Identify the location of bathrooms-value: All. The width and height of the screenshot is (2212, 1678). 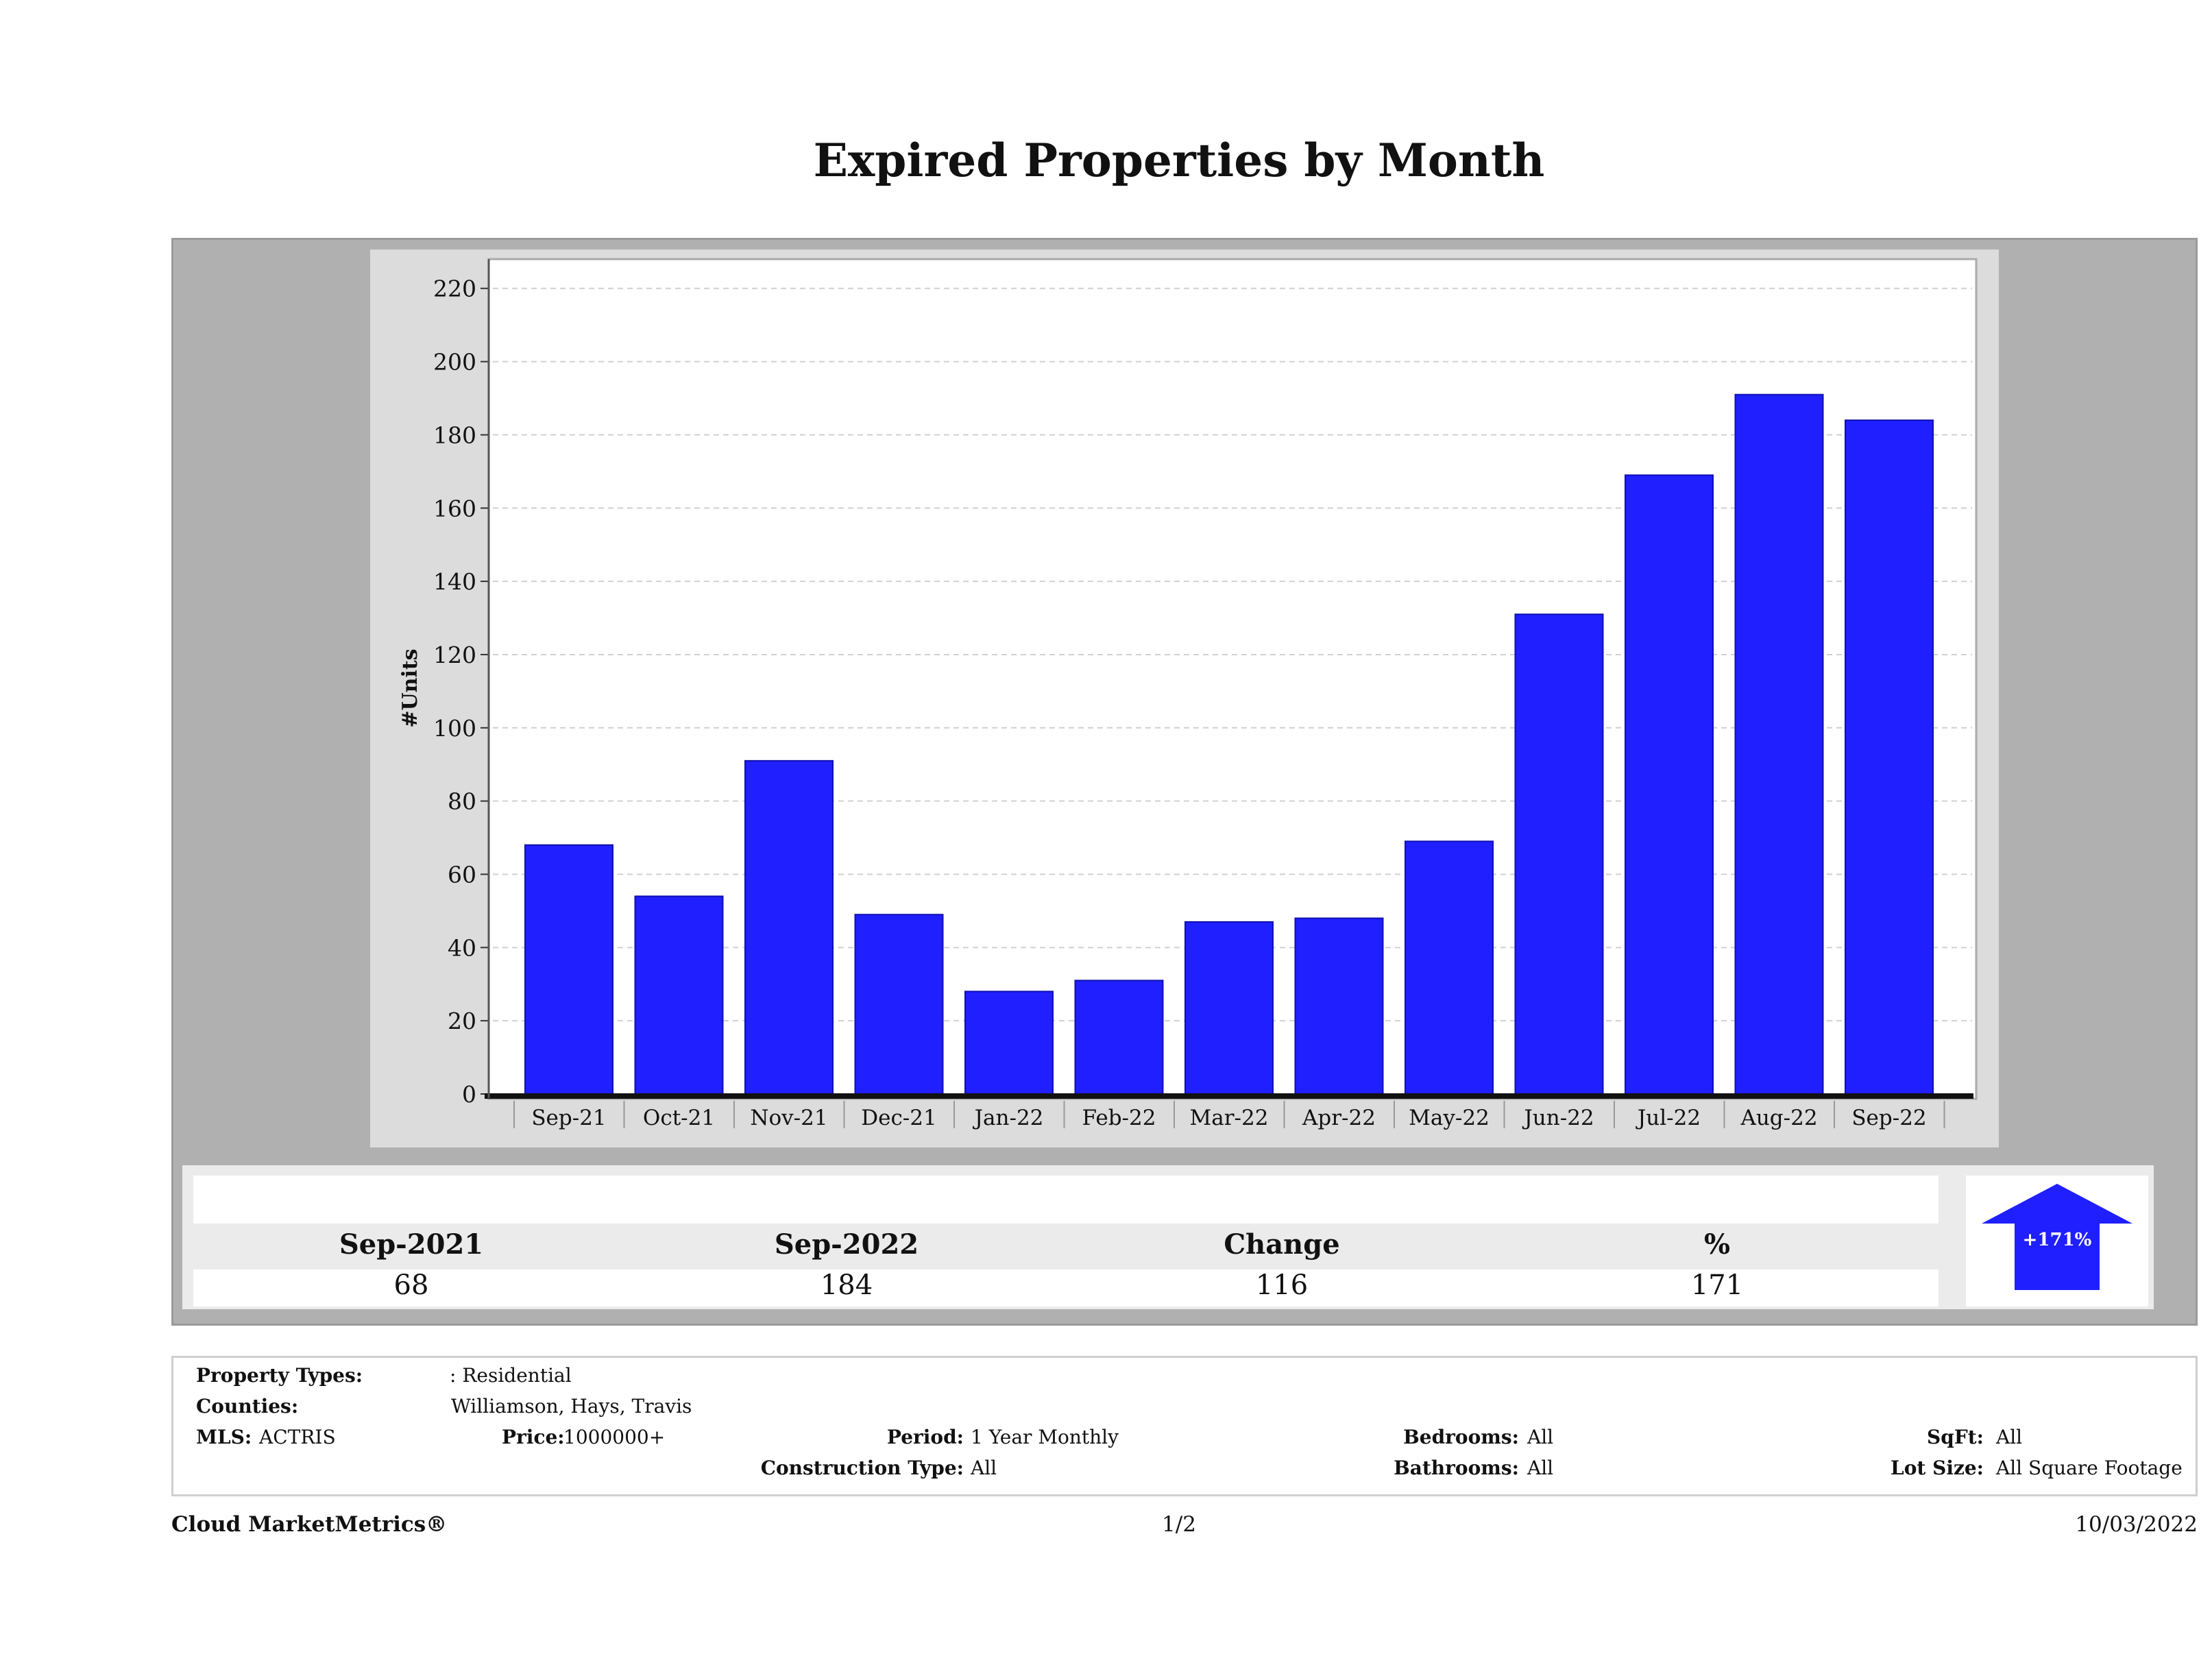
(1540, 1468).